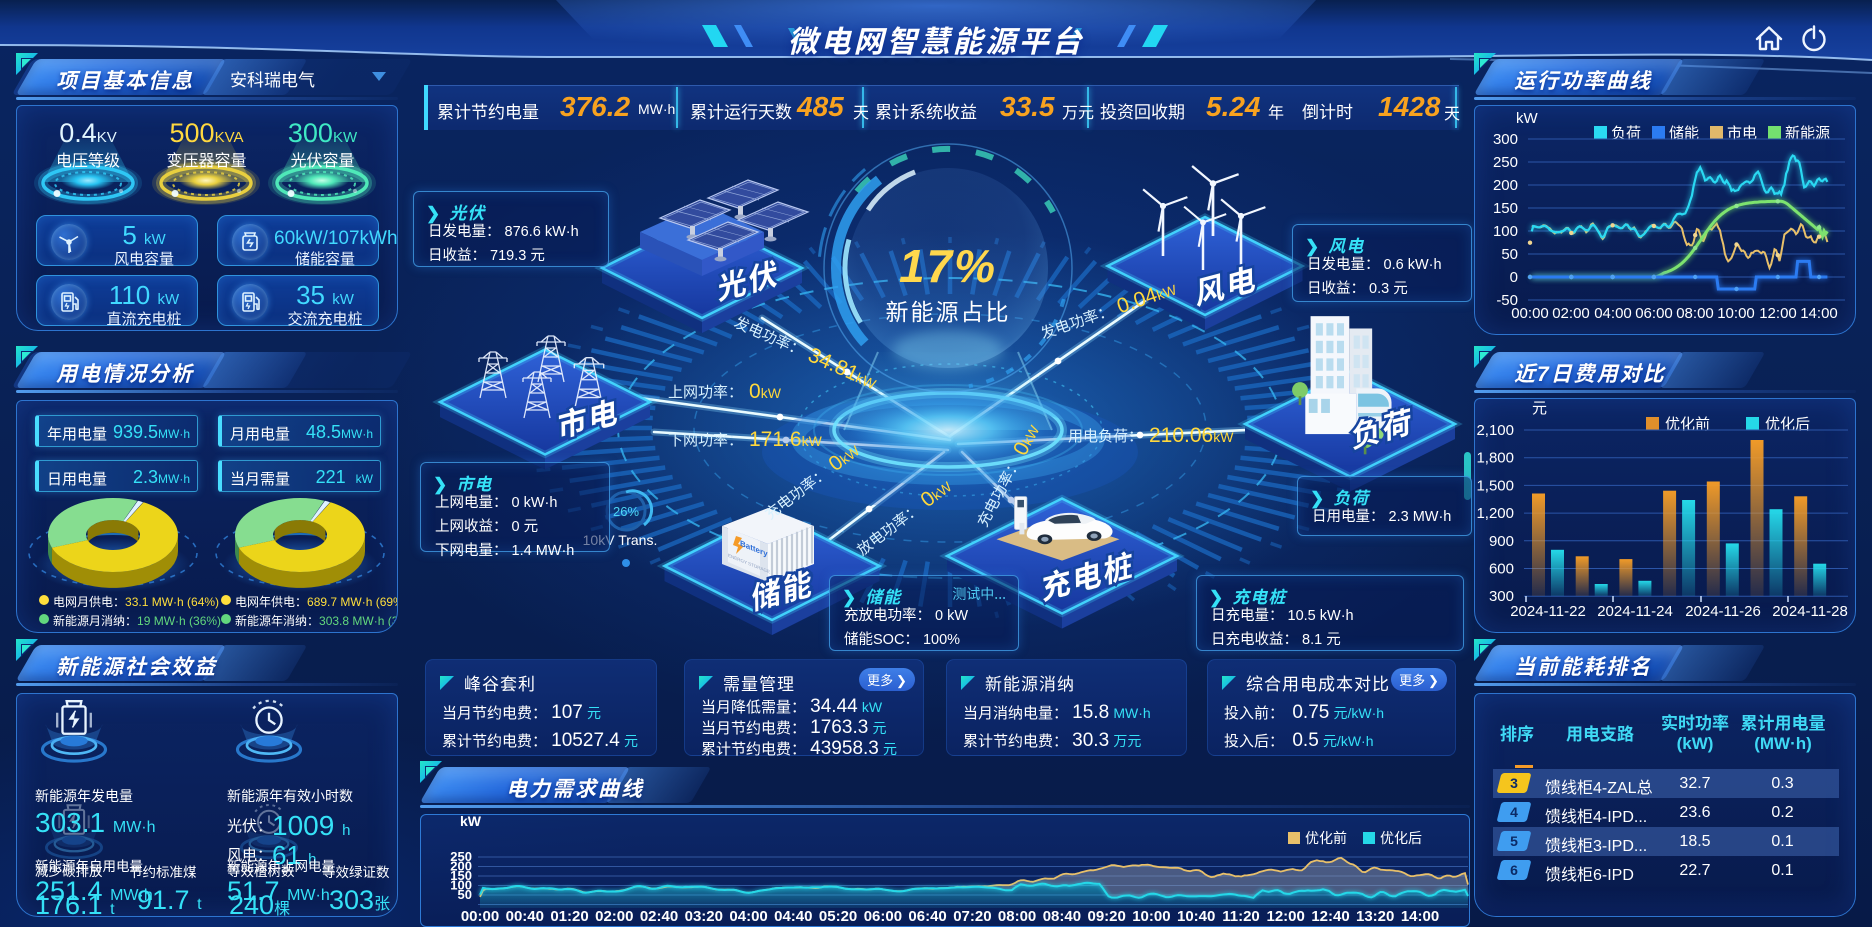 The height and width of the screenshot is (927, 1872). Describe the element at coordinates (1062, 916) in the screenshot. I see `svg-text: 08:40` at that location.